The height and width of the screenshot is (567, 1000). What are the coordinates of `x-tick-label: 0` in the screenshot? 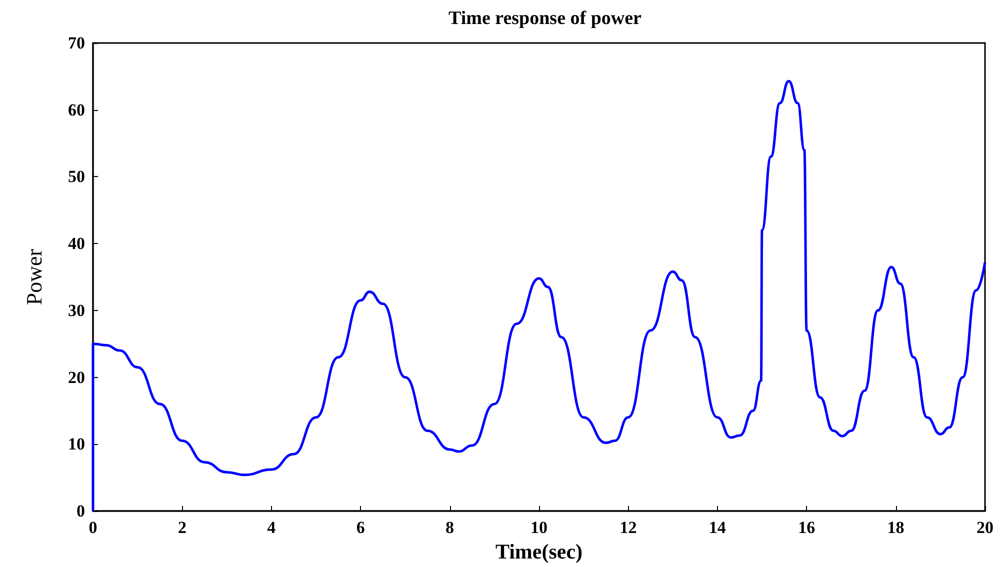 It's located at (93, 527).